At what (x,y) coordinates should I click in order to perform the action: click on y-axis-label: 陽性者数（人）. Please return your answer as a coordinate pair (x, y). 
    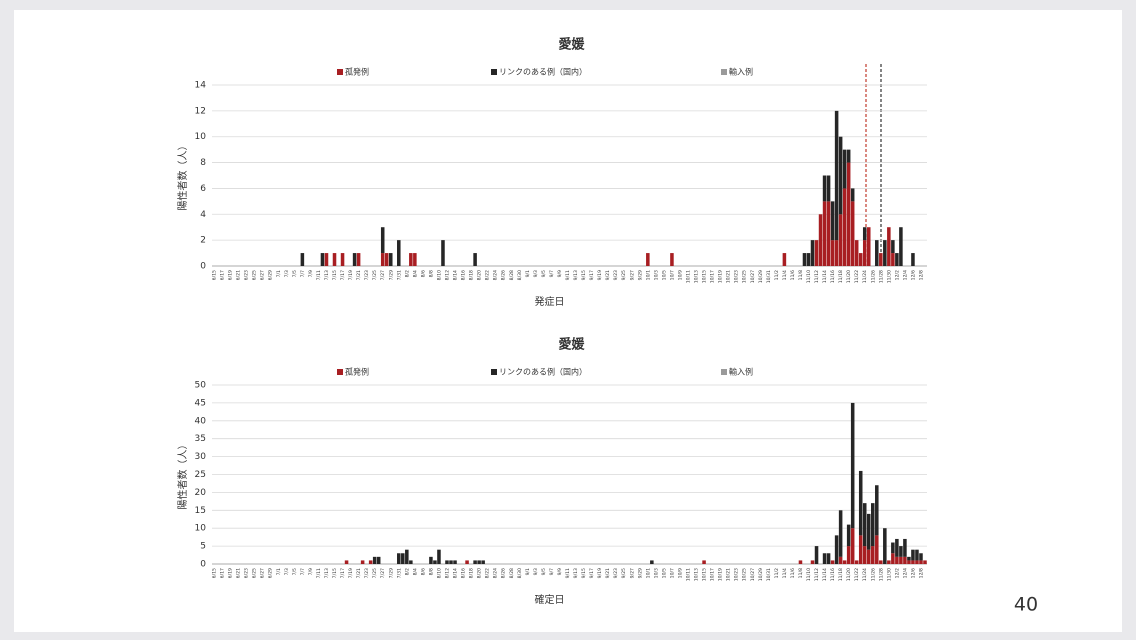
    Looking at the image, I should click on (182, 475).